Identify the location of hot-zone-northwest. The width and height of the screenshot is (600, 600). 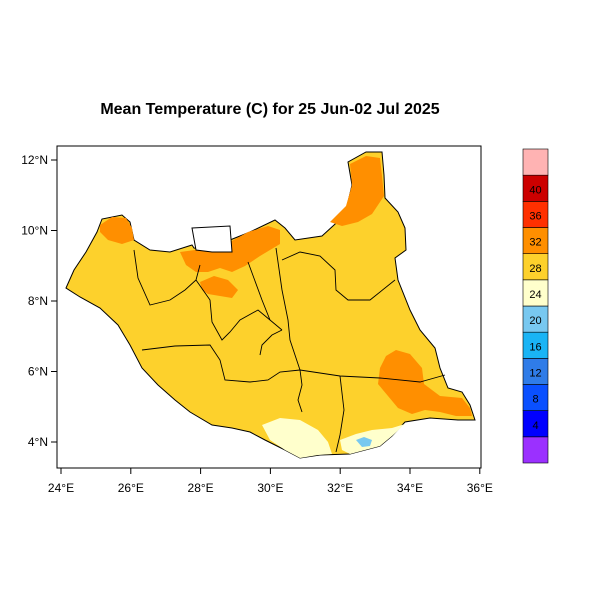
(117, 230).